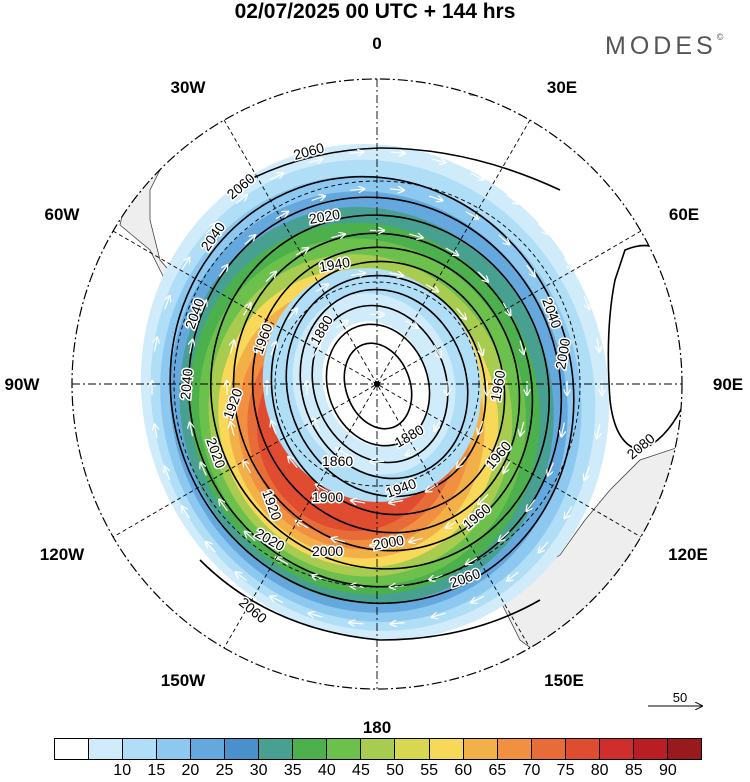  What do you see at coordinates (326, 770) in the screenshot?
I see `colorbar-tick-label: 40` at bounding box center [326, 770].